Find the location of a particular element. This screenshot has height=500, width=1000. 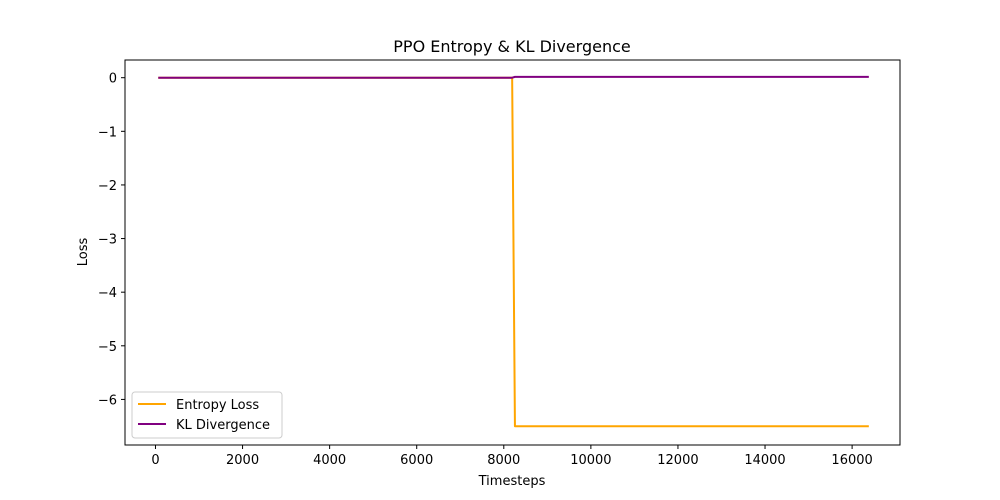

x-tick-label: 8000 is located at coordinates (503, 460).